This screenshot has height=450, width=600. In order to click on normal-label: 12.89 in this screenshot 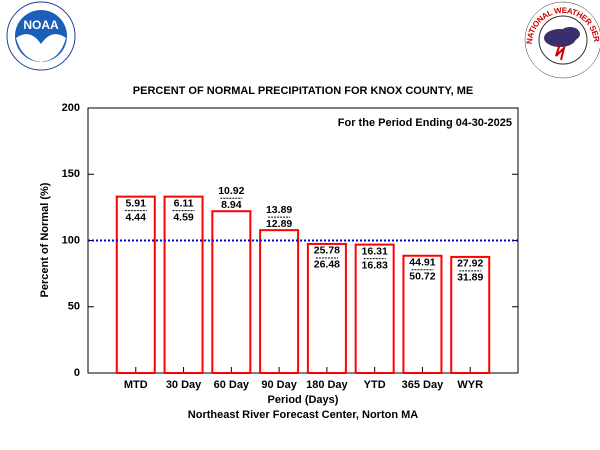, I will do `click(279, 224)`.